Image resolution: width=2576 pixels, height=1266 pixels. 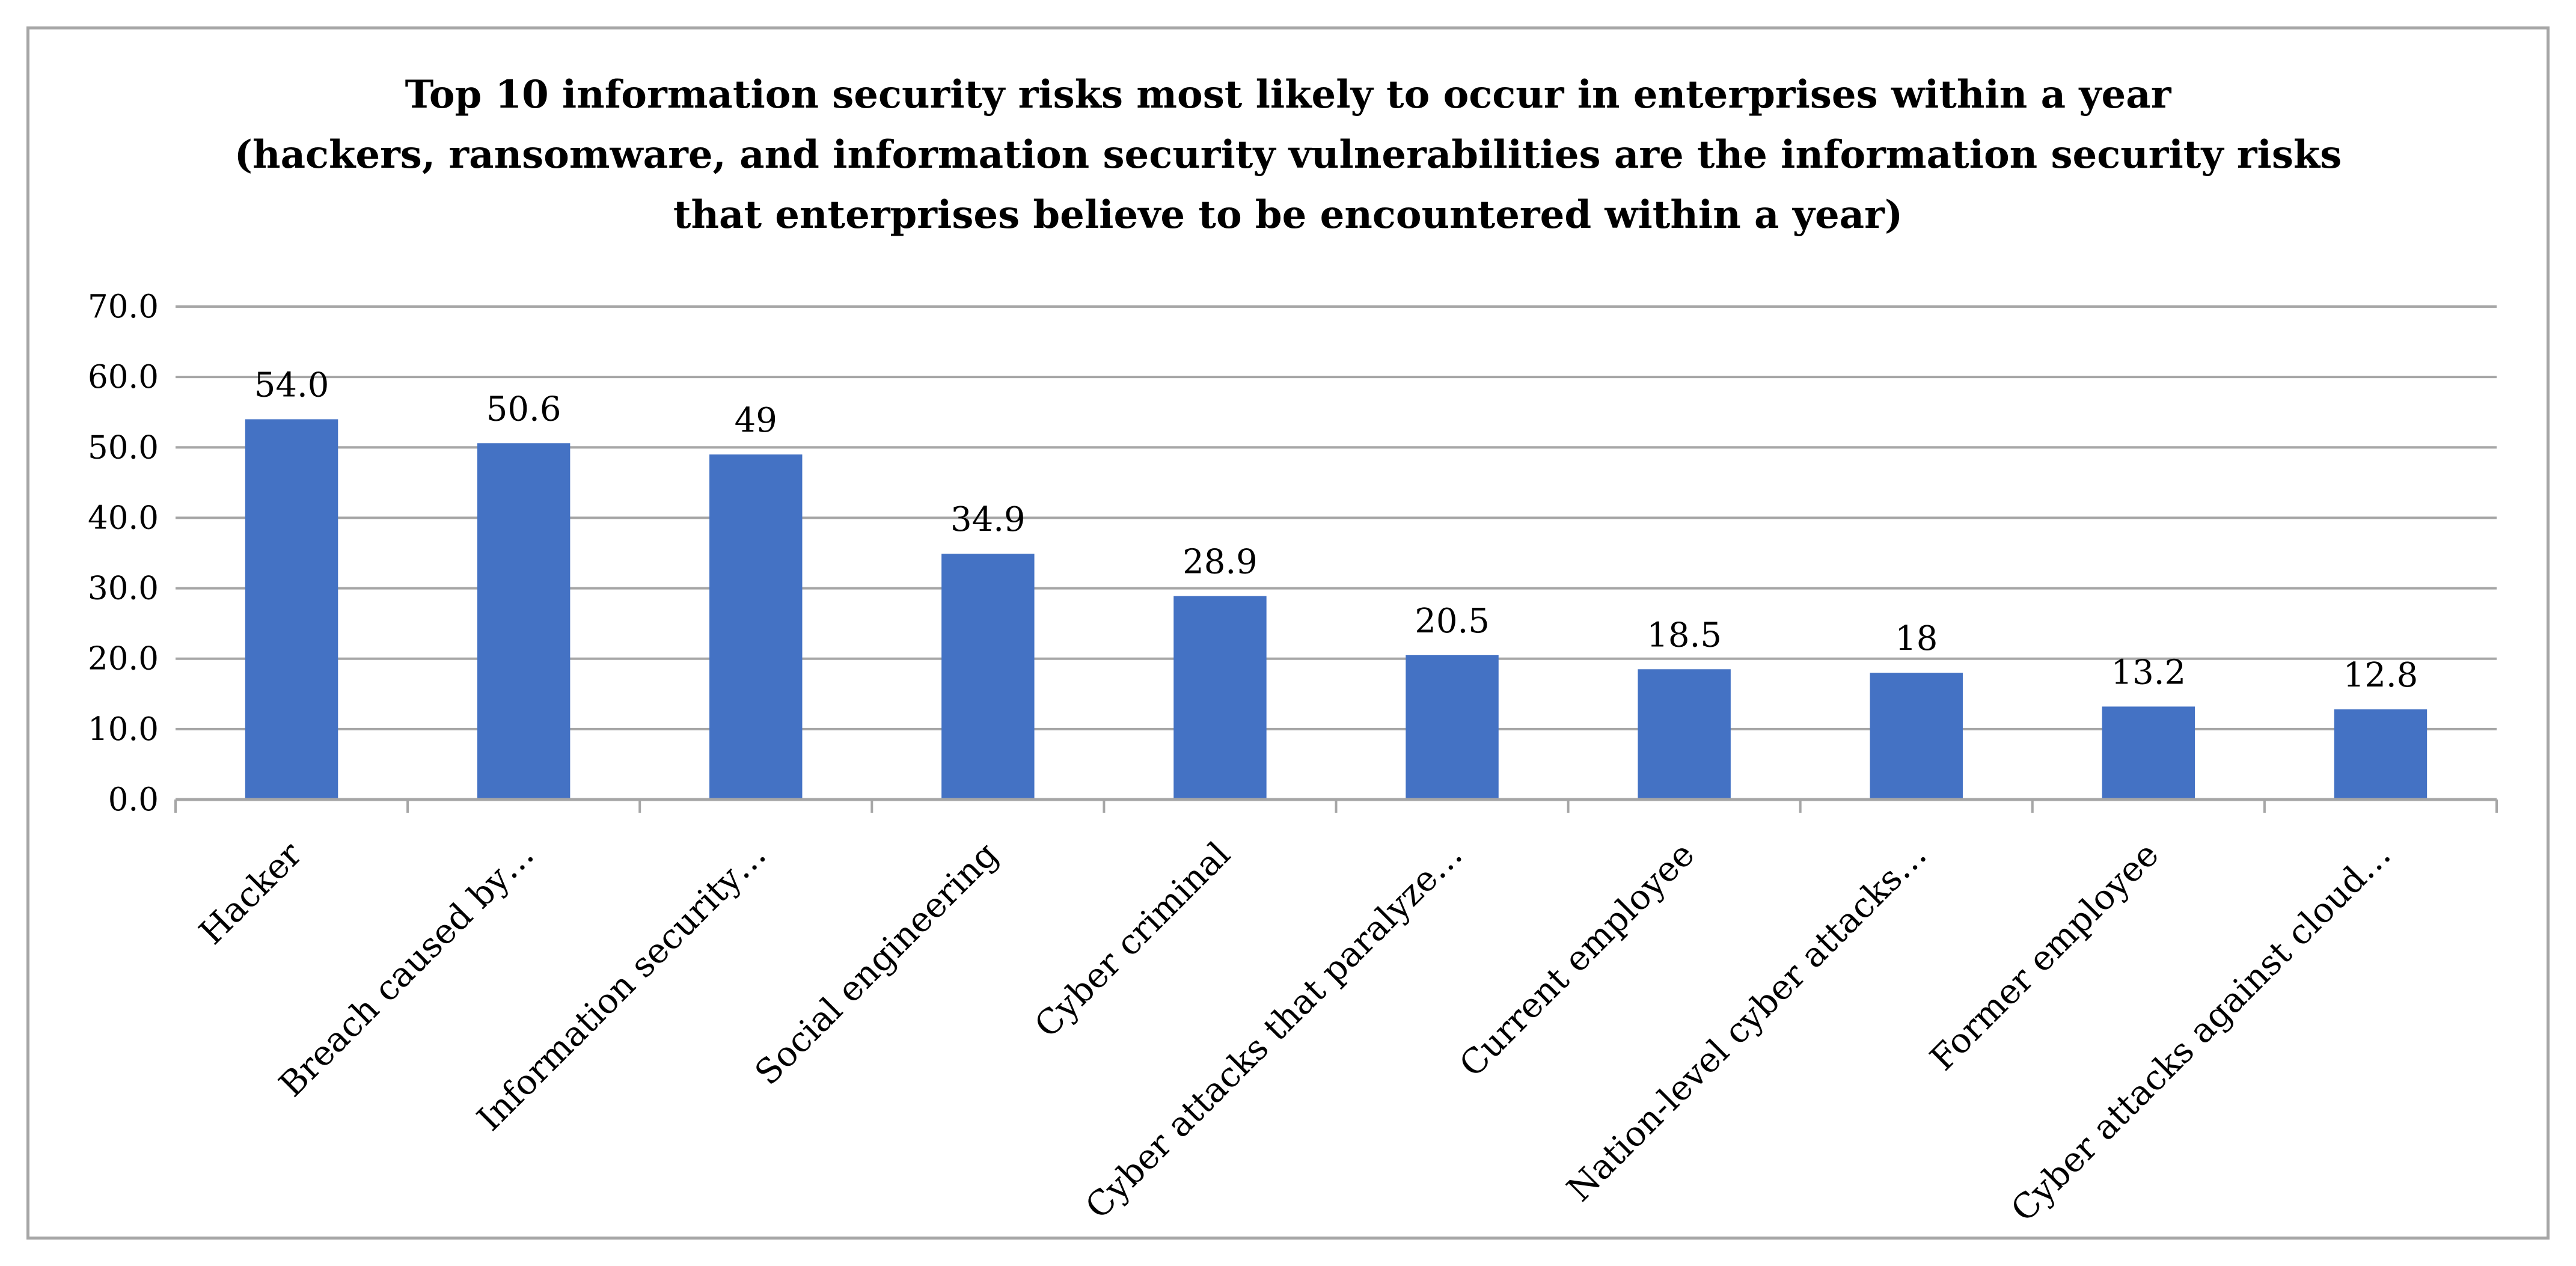 What do you see at coordinates (988, 519) in the screenshot?
I see `data-label: 34.9` at bounding box center [988, 519].